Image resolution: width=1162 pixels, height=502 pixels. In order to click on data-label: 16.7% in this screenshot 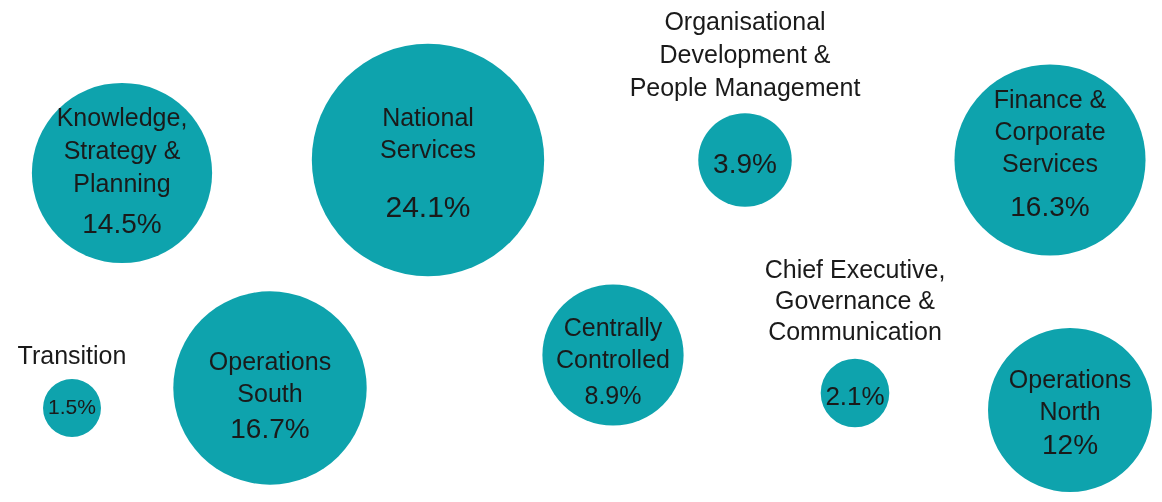, I will do `click(270, 428)`.